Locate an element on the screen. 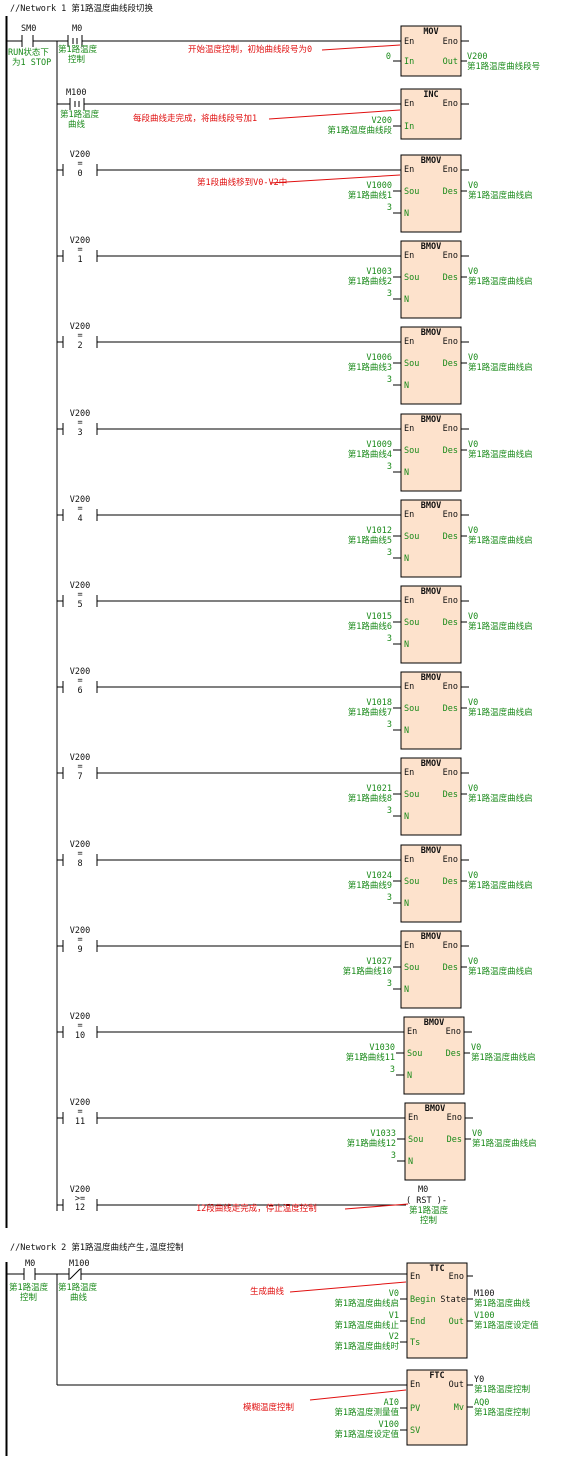 This screenshot has height=1458, width=580. inc-en: En is located at coordinates (409, 104).